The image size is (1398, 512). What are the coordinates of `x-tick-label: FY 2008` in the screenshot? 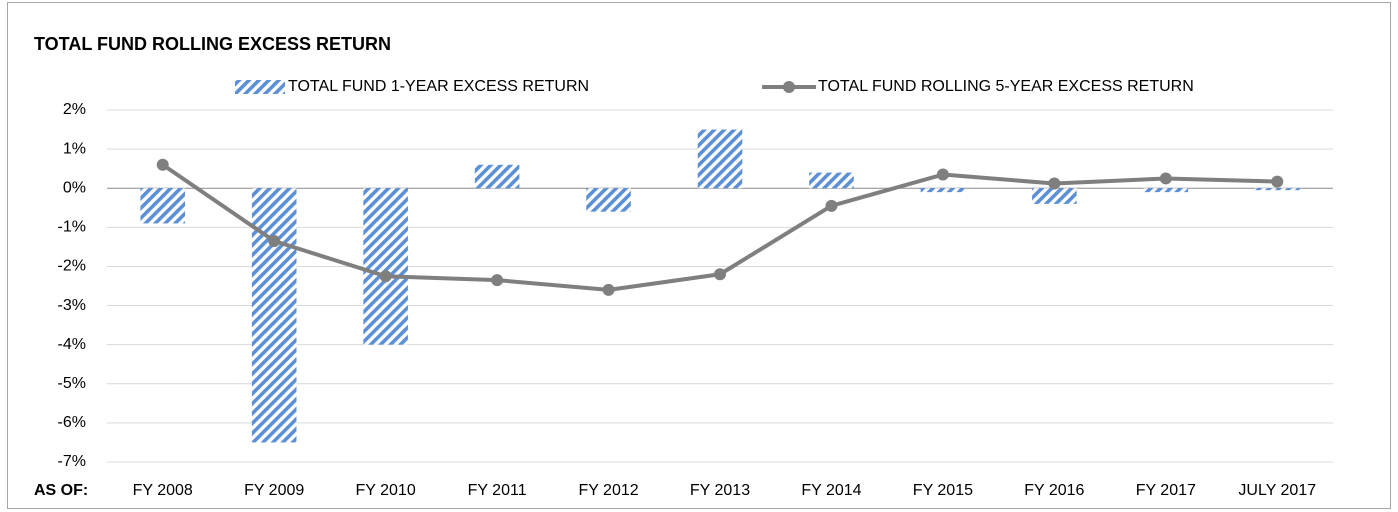 It's located at (163, 490).